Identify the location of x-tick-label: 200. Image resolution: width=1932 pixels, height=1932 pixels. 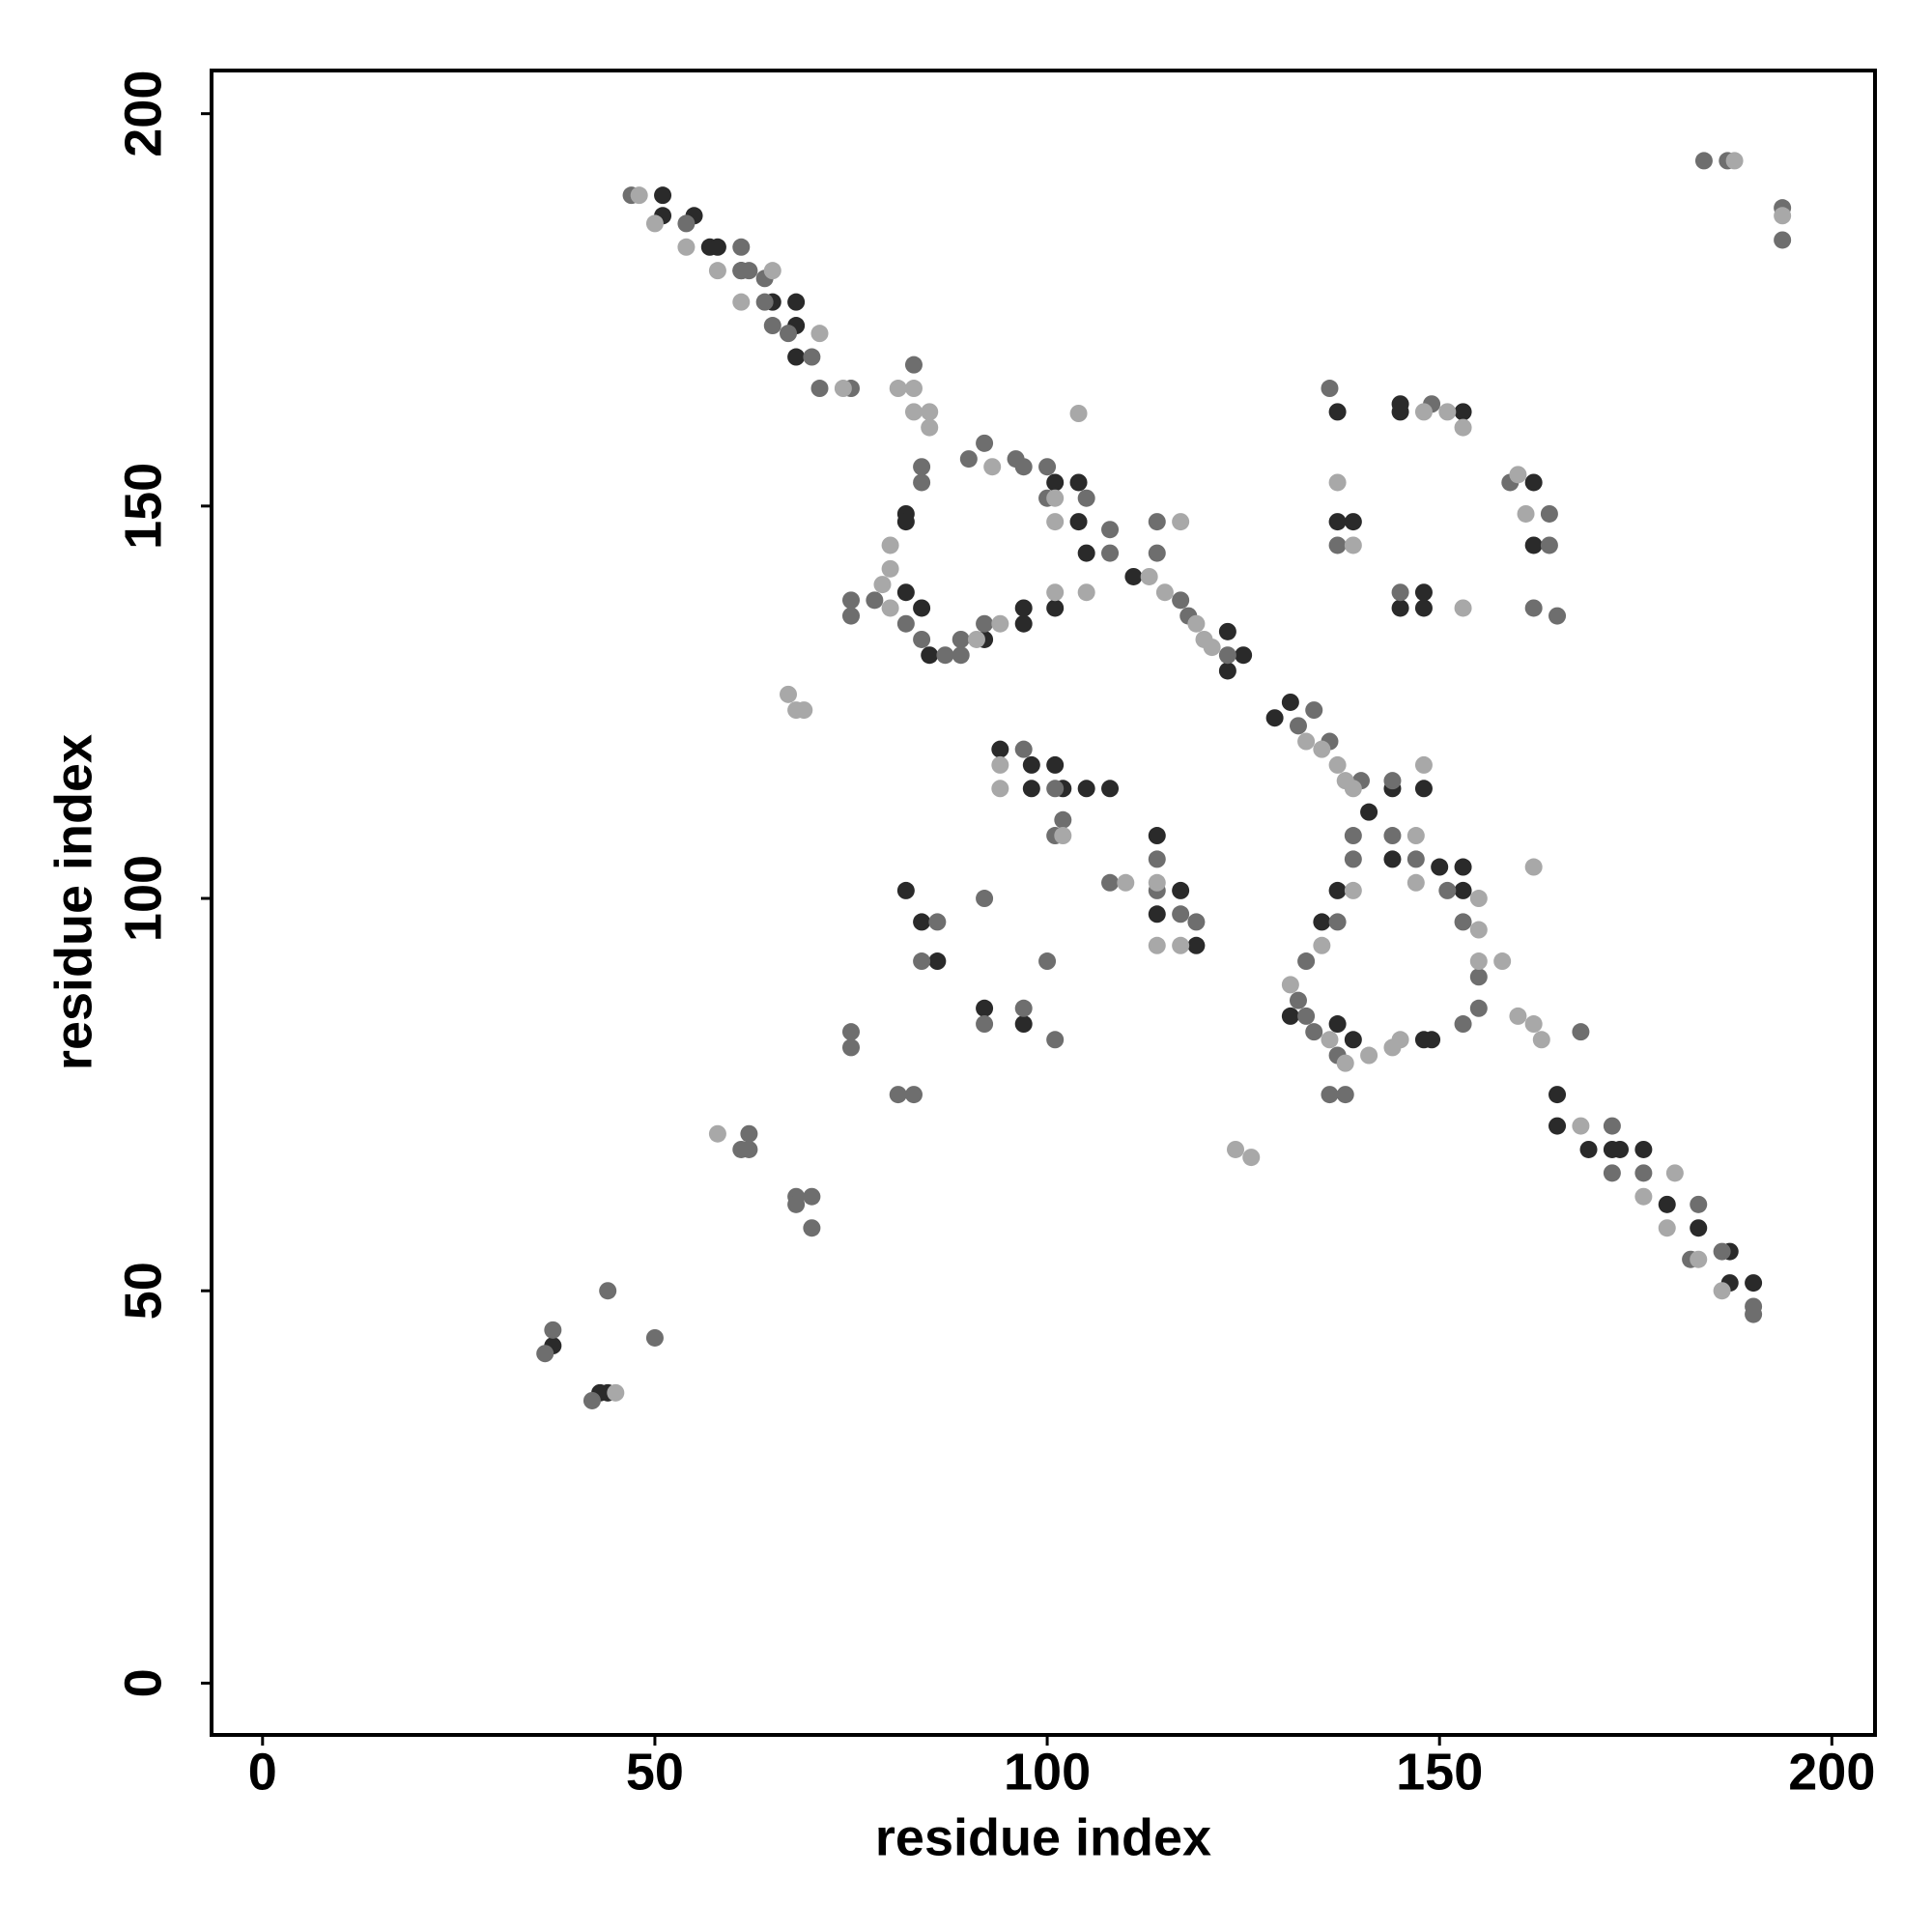
(1831, 1772).